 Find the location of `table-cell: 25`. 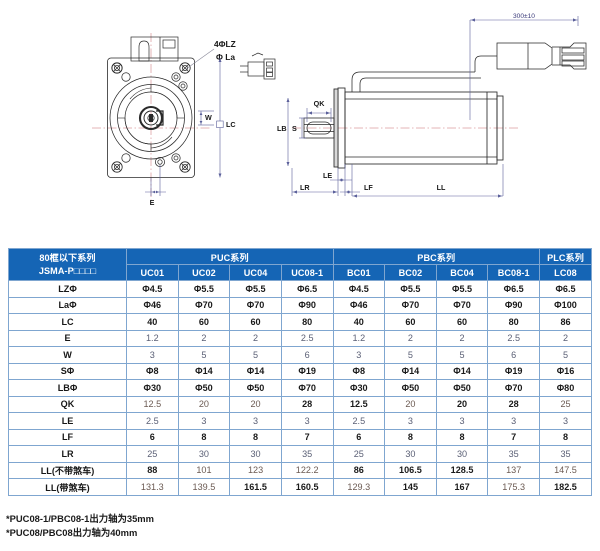

table-cell: 25 is located at coordinates (565, 404).